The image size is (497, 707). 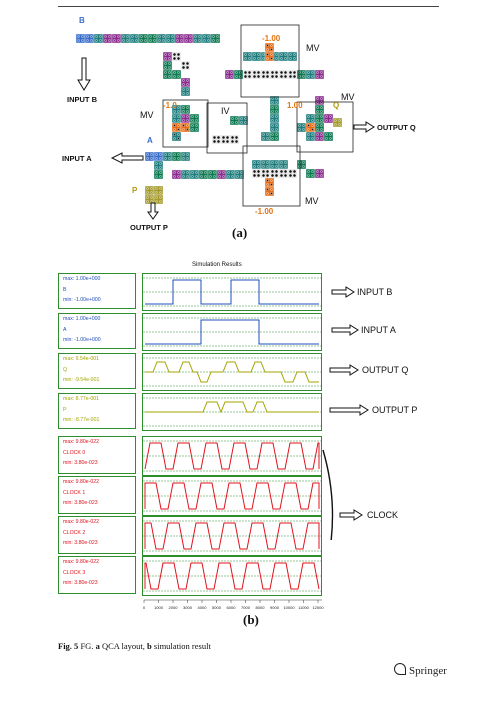 What do you see at coordinates (74, 532) in the screenshot?
I see `signal-name: CLOCK 2` at bounding box center [74, 532].